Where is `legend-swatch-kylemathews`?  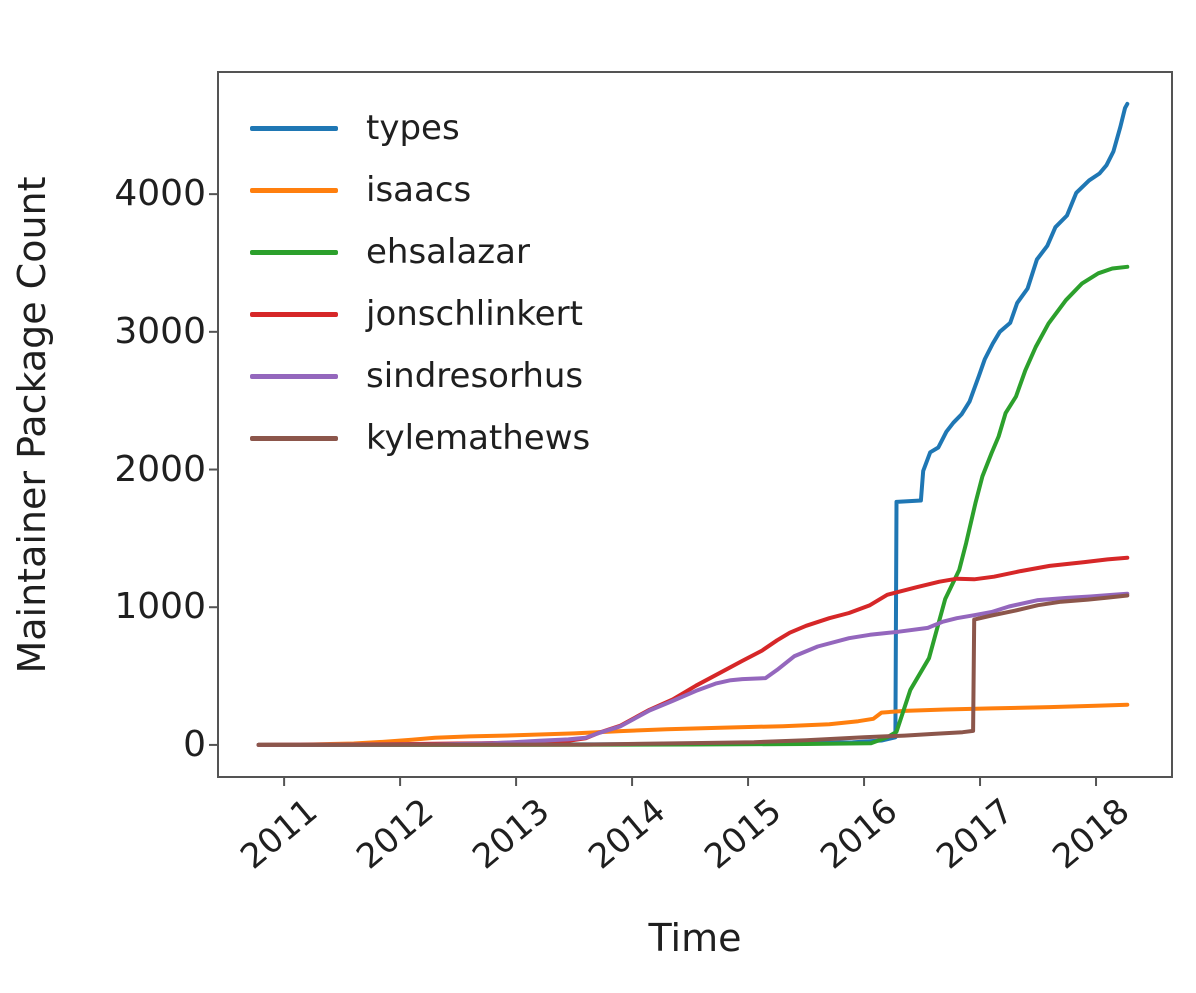 legend-swatch-kylemathews is located at coordinates (294, 438).